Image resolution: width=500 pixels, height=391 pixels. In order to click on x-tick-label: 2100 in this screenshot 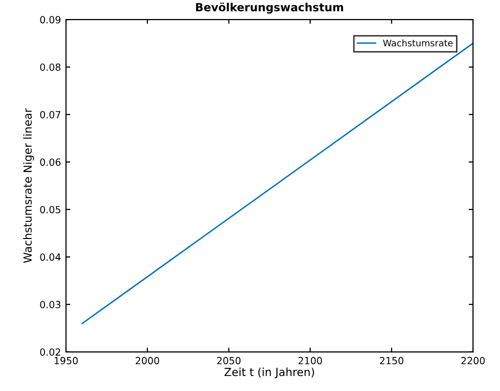, I will do `click(310, 360)`.